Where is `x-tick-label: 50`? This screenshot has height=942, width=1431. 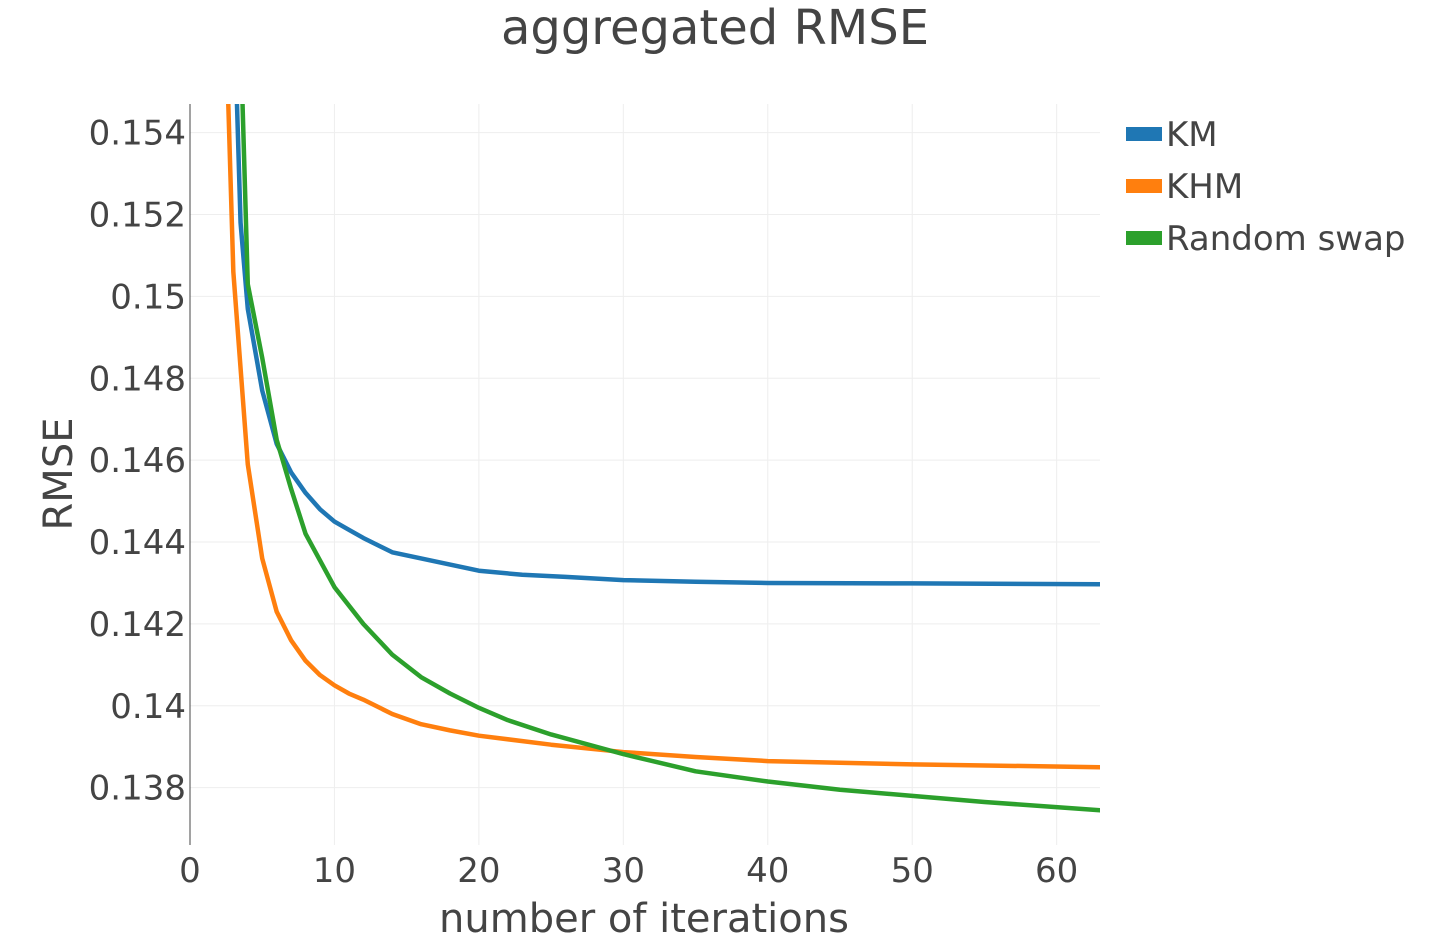
x-tick-label: 50 is located at coordinates (912, 871).